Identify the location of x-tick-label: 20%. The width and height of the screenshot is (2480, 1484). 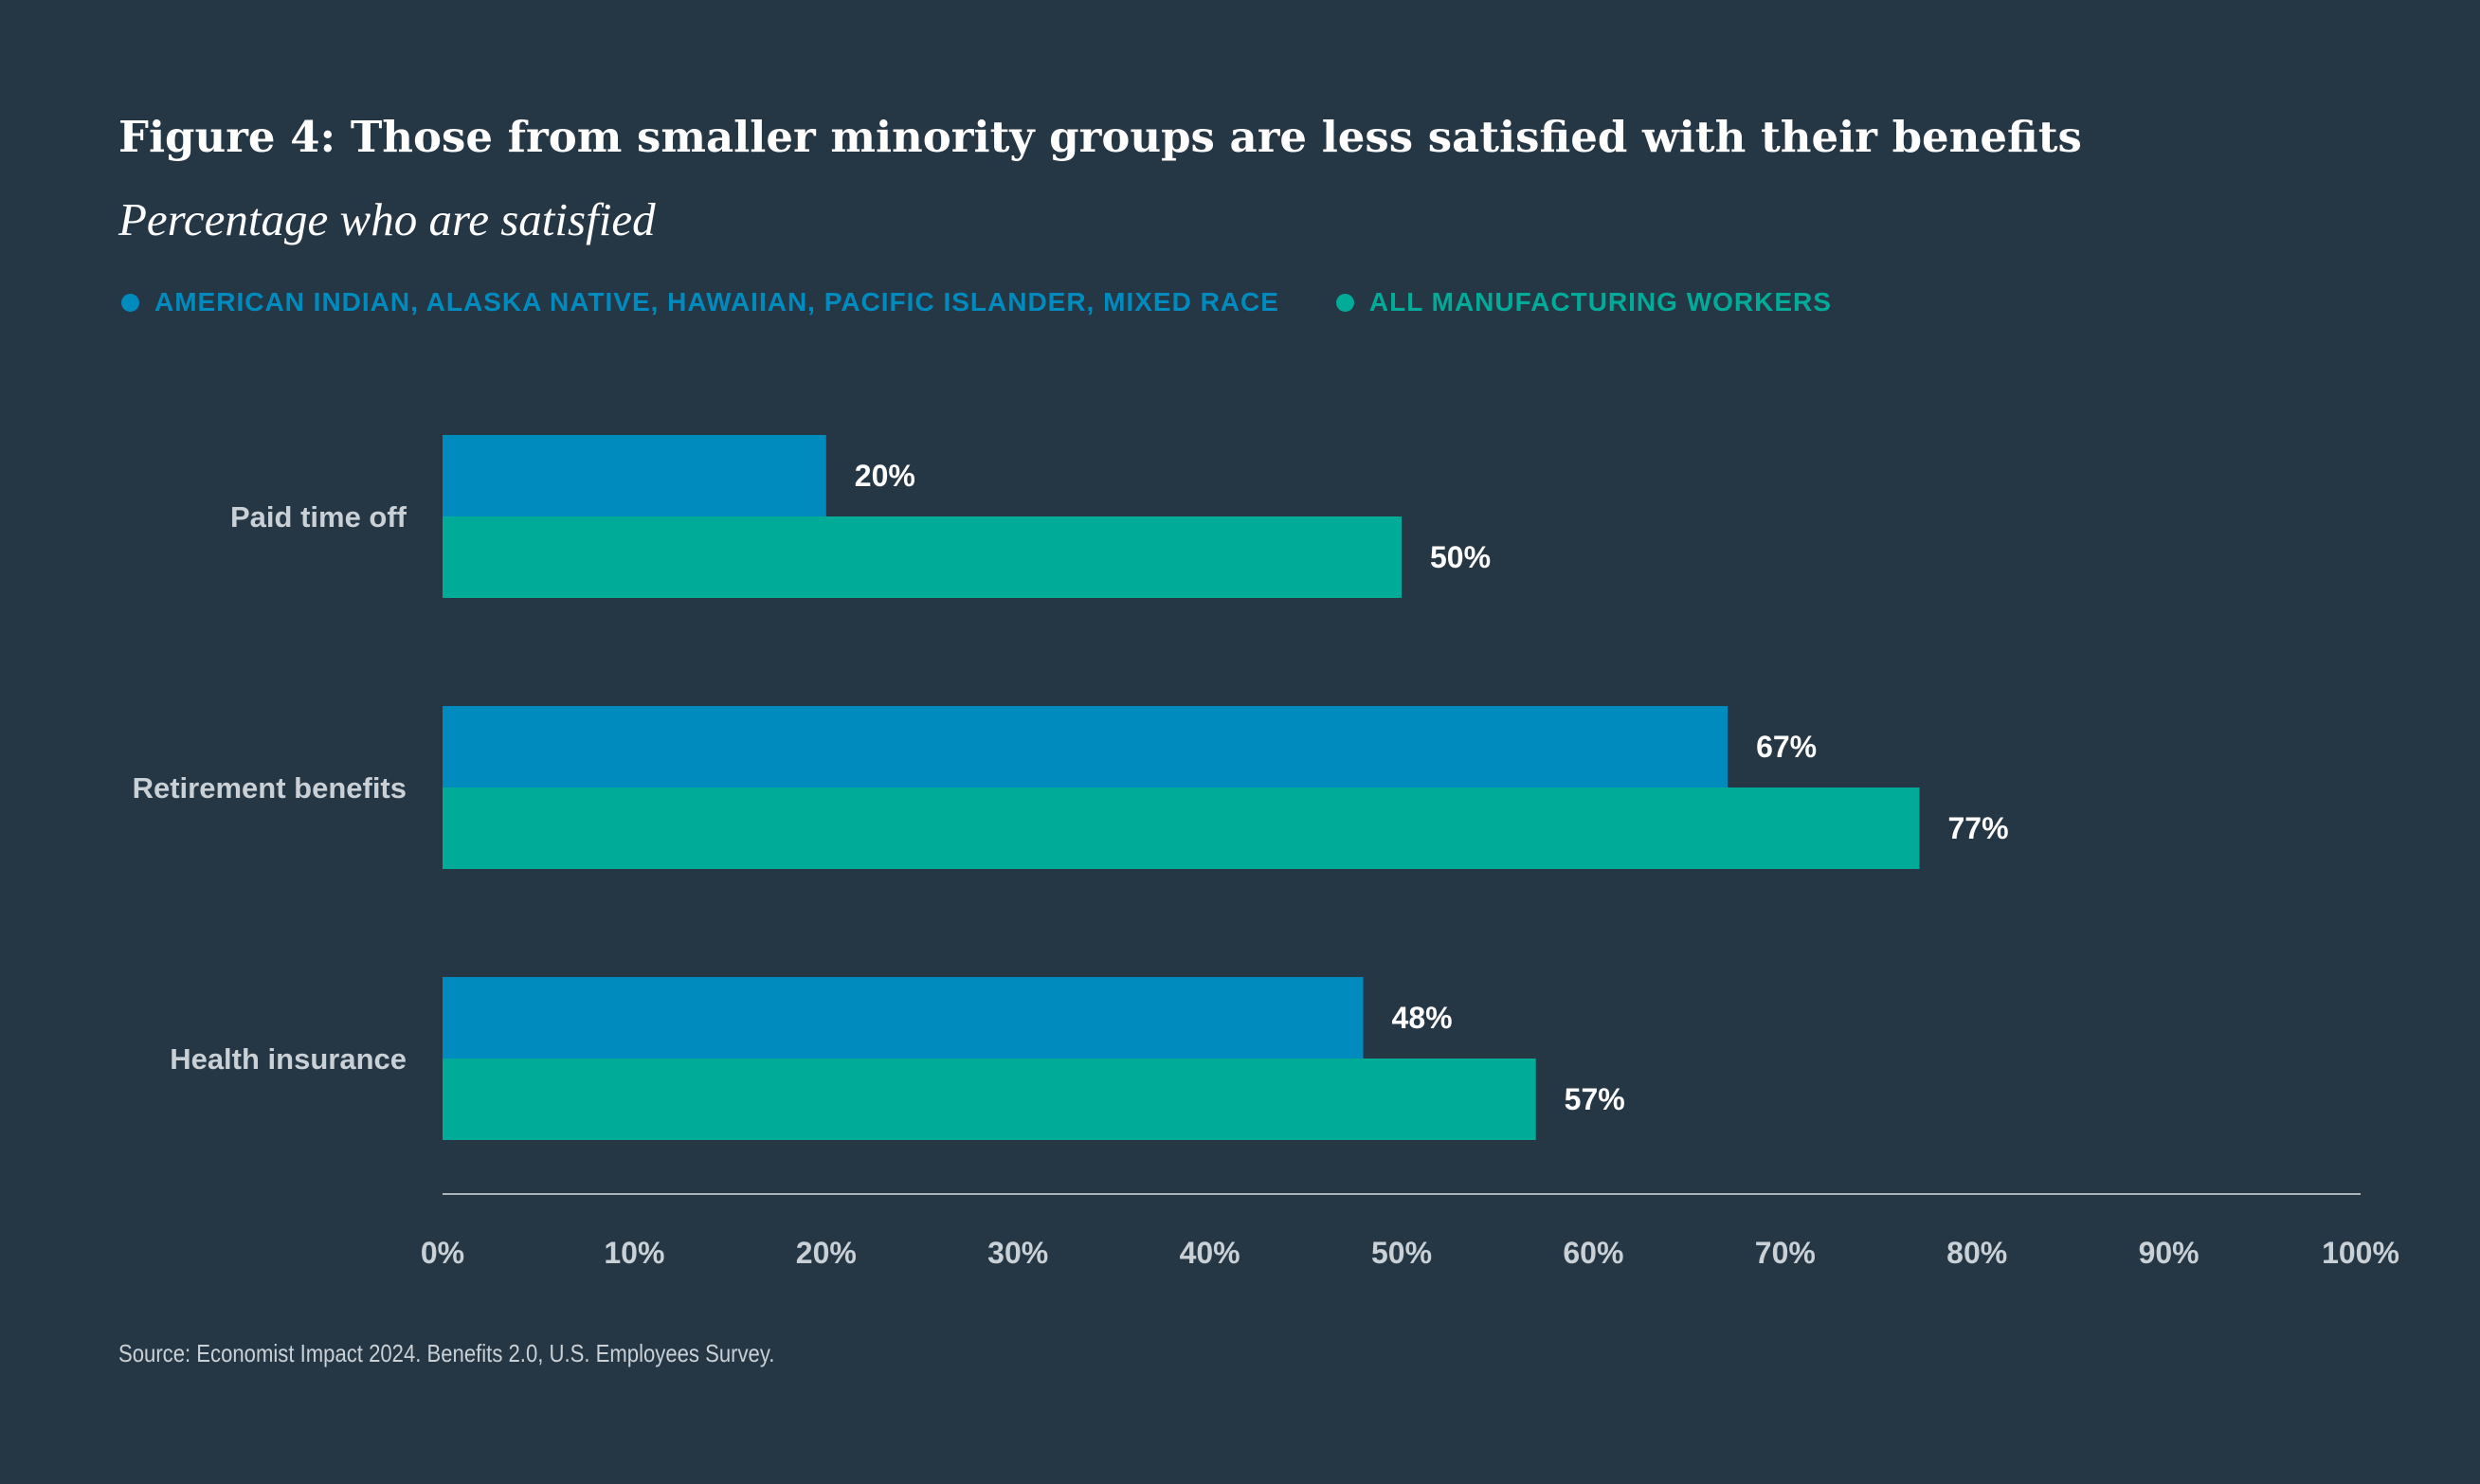
(826, 1253).